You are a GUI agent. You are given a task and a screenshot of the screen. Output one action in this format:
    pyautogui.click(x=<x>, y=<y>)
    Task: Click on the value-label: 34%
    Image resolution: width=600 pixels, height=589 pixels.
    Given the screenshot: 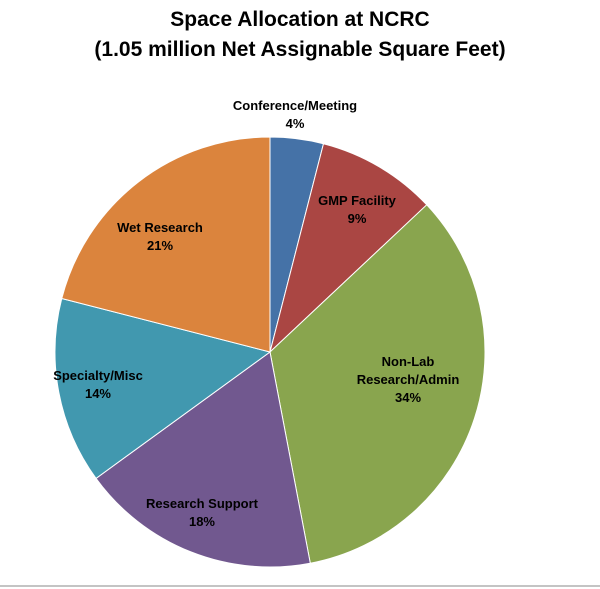 What is the action you would take?
    pyautogui.click(x=408, y=397)
    